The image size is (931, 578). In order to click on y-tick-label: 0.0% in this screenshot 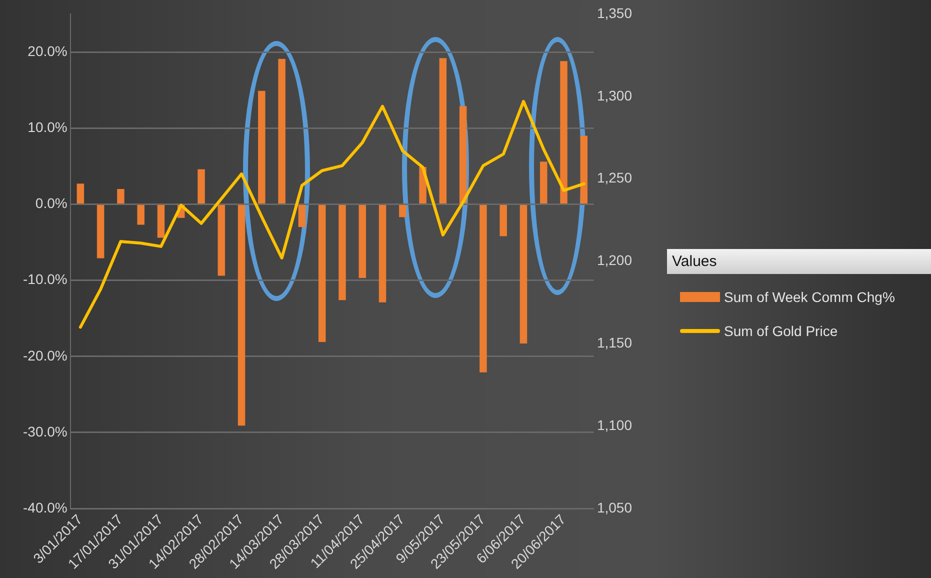, I will do `click(51, 203)`.